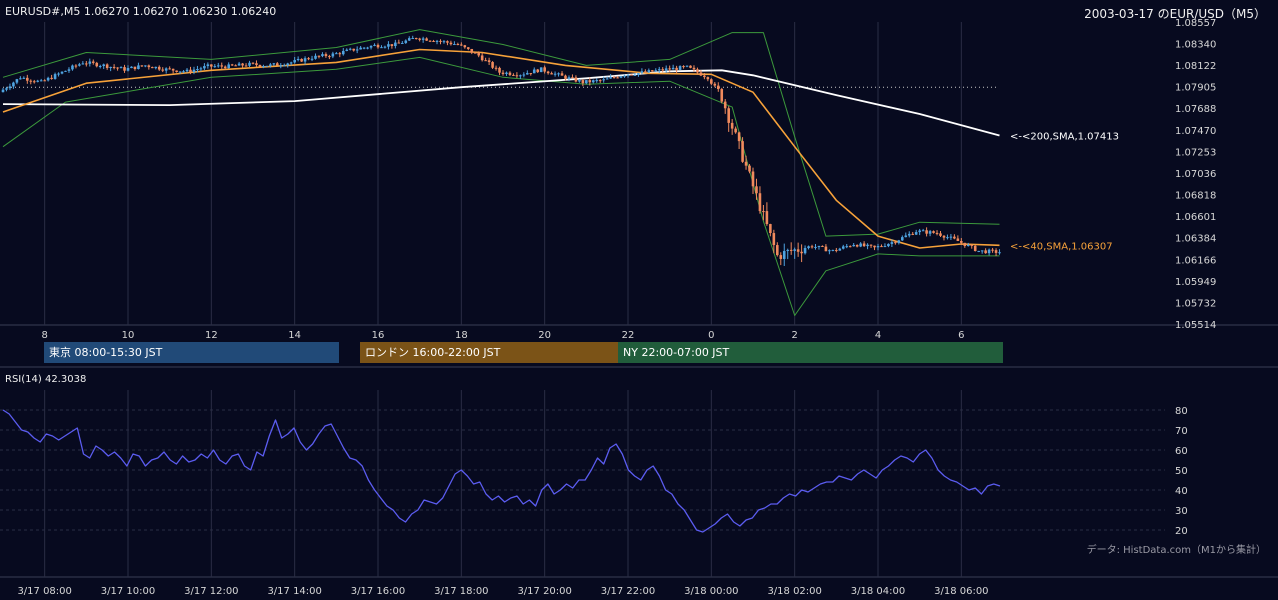 Image resolution: width=1278 pixels, height=600 pixels. I want to click on price-tick-label: 1.07688, so click(1195, 109).